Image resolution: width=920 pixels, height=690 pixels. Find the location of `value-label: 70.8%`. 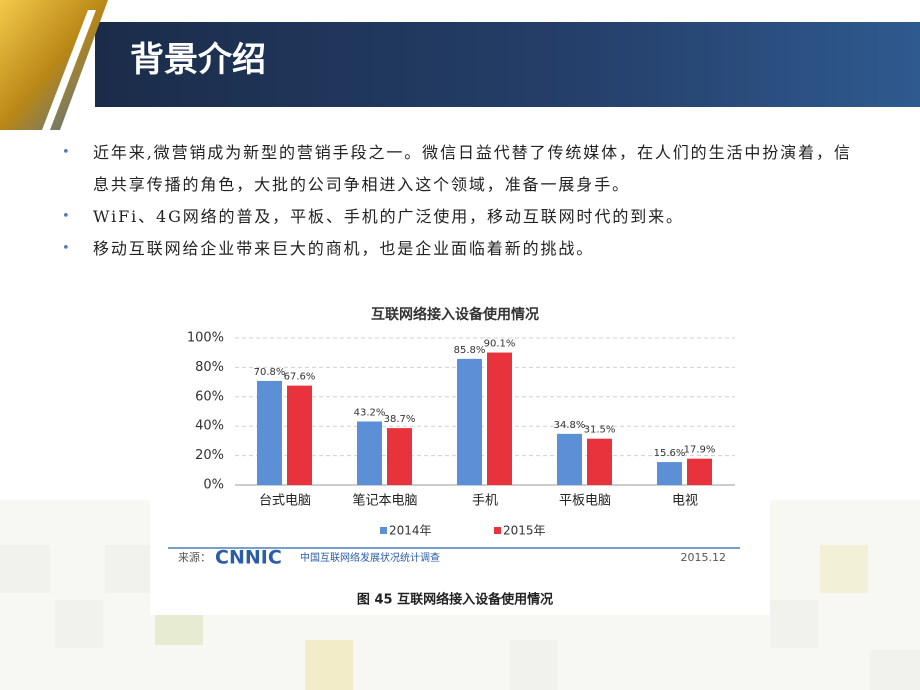

value-label: 70.8% is located at coordinates (270, 372).